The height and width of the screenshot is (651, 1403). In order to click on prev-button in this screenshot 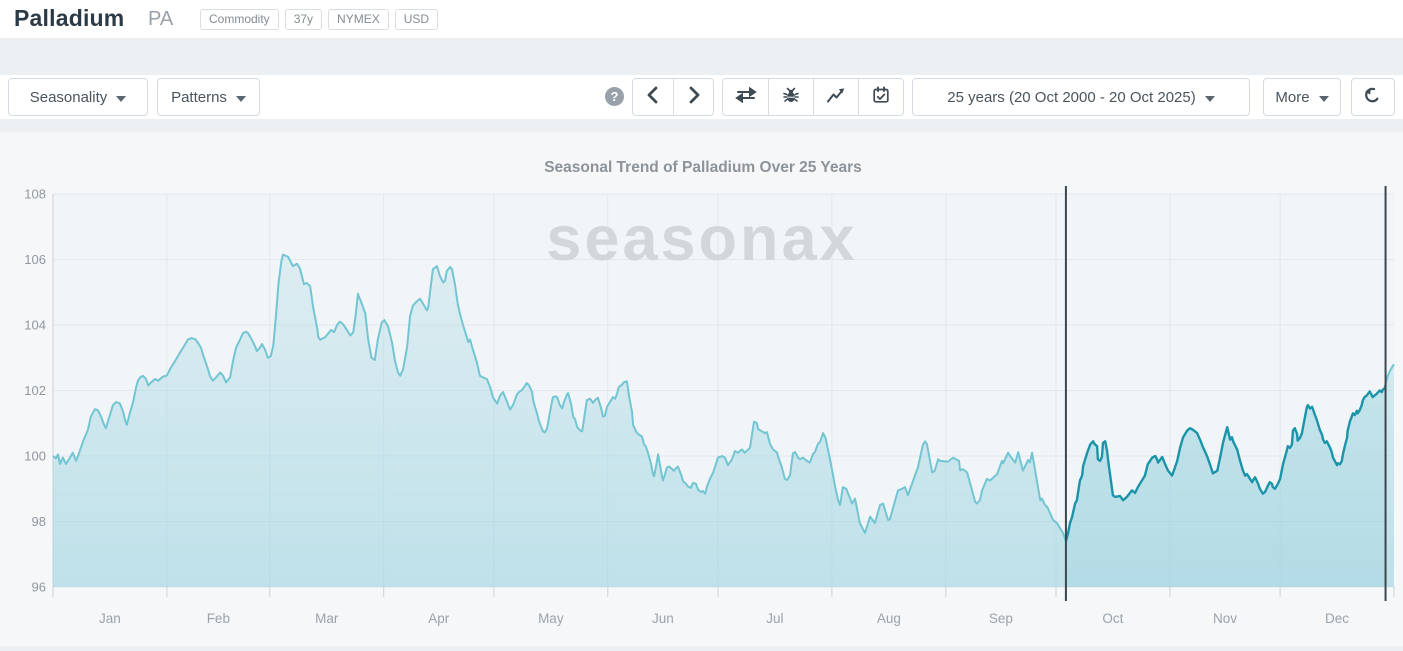, I will do `click(653, 97)`.